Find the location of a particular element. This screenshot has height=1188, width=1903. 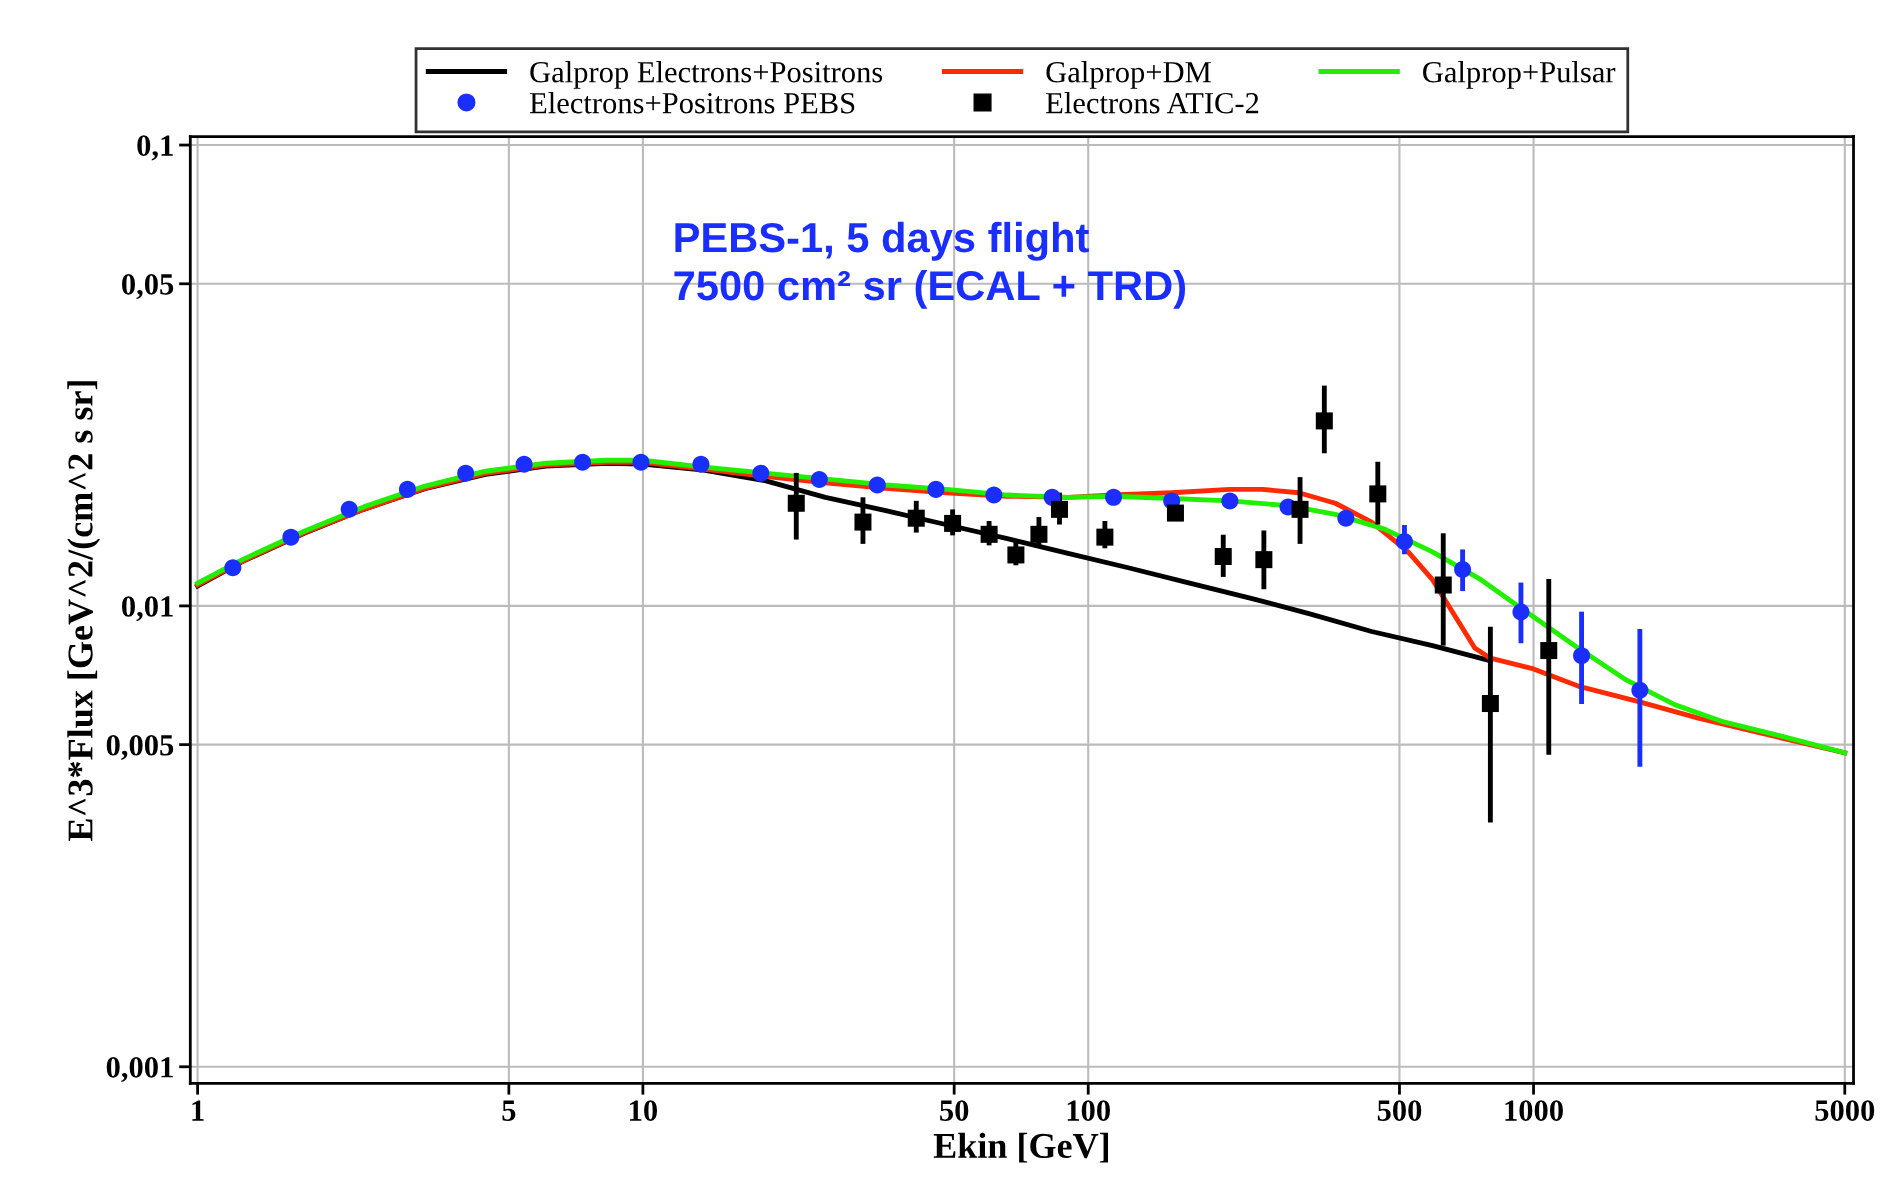

y-axis-title: E^3*Flux [GeV^2/(cm^2 s sr] is located at coordinates (84, 611).